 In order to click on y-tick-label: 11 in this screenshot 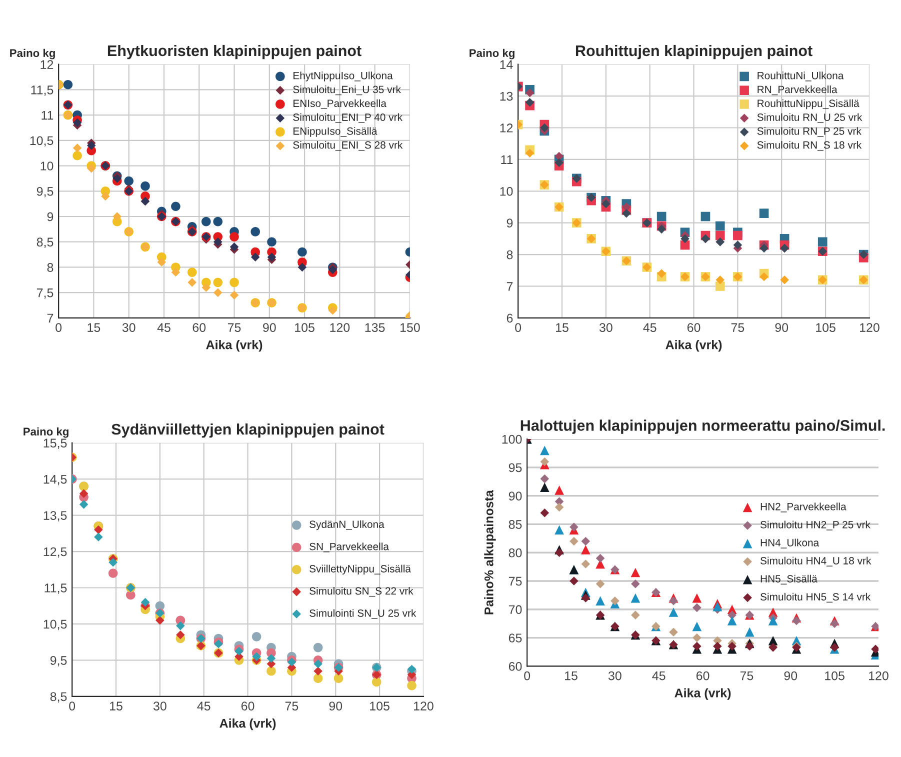, I will do `click(507, 159)`.